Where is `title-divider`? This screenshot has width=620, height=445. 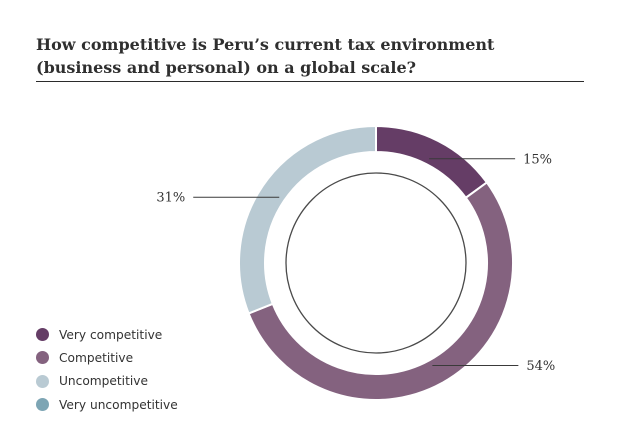 title-divider is located at coordinates (310, 81).